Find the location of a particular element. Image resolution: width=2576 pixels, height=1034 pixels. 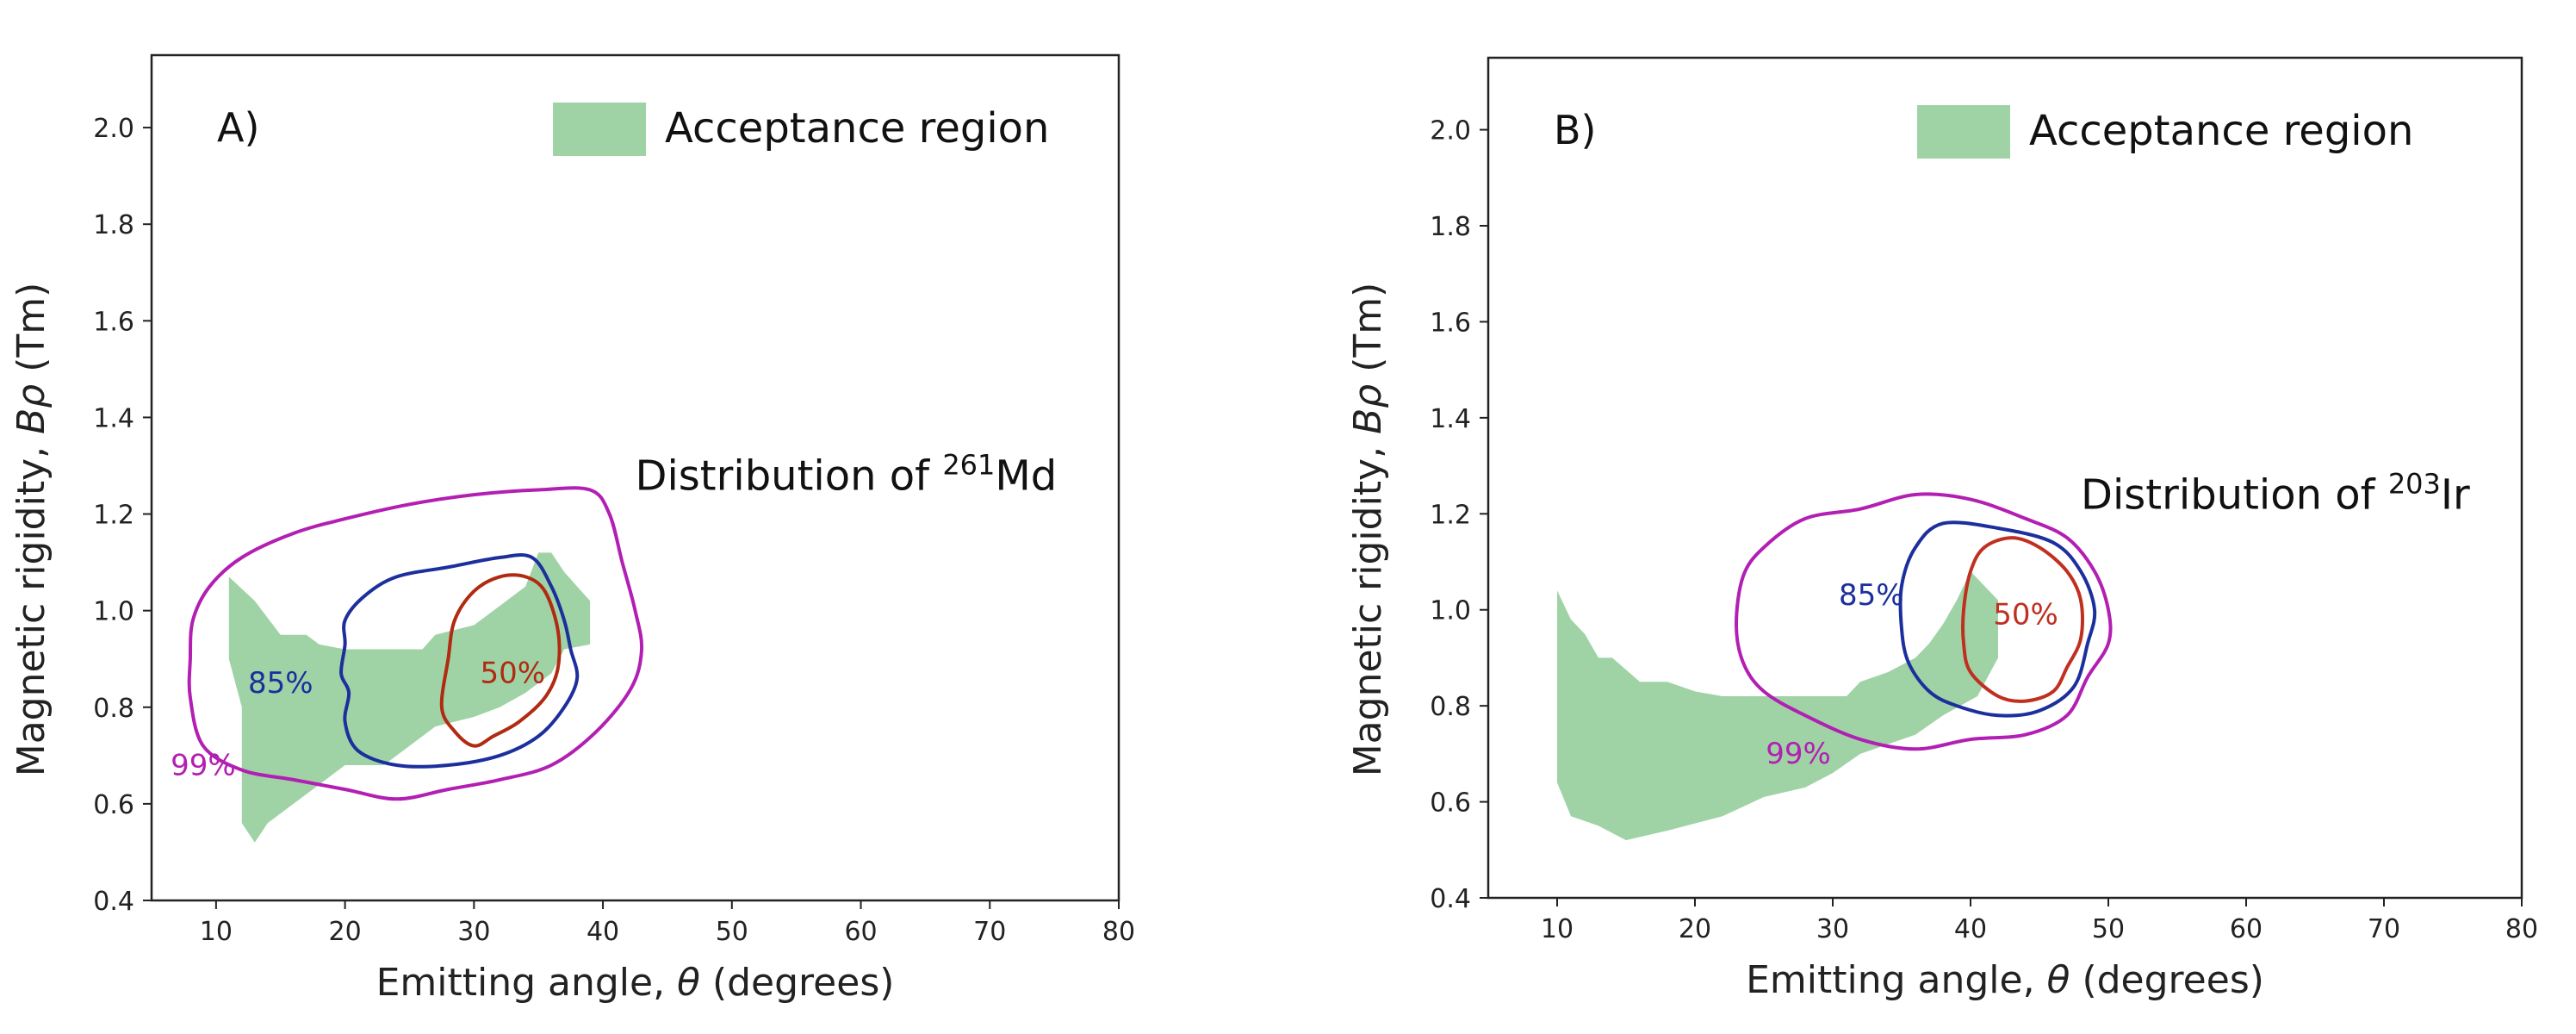

panel-label: A) is located at coordinates (238, 127).